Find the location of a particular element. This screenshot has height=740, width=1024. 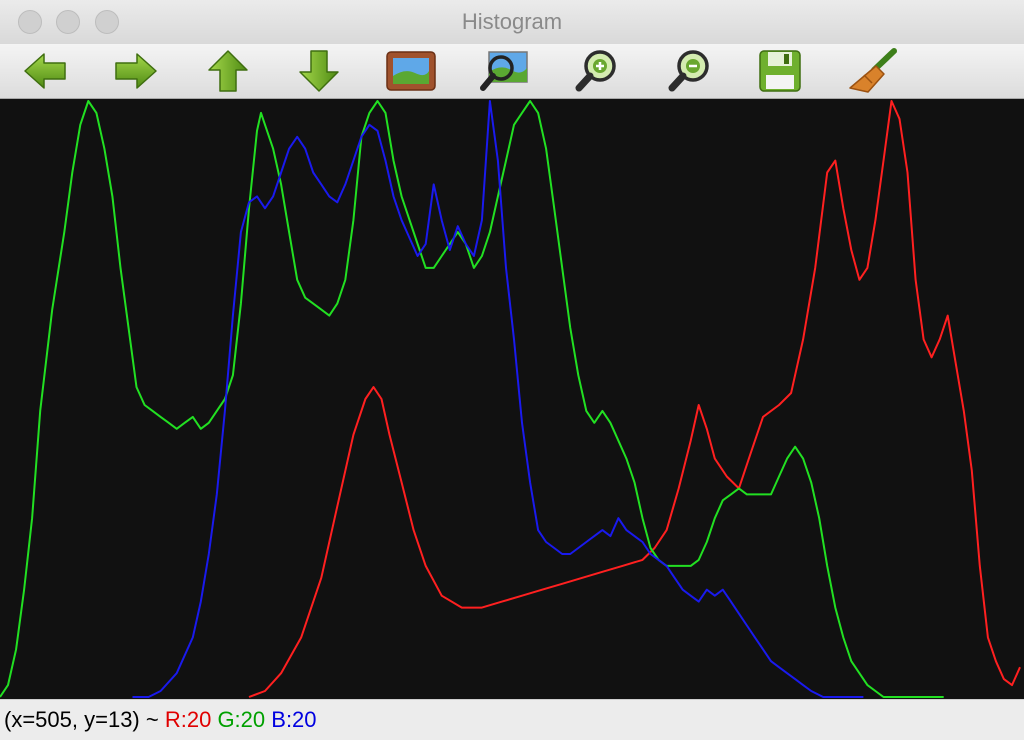

floppy-disk-icon is located at coordinates (780, 71).